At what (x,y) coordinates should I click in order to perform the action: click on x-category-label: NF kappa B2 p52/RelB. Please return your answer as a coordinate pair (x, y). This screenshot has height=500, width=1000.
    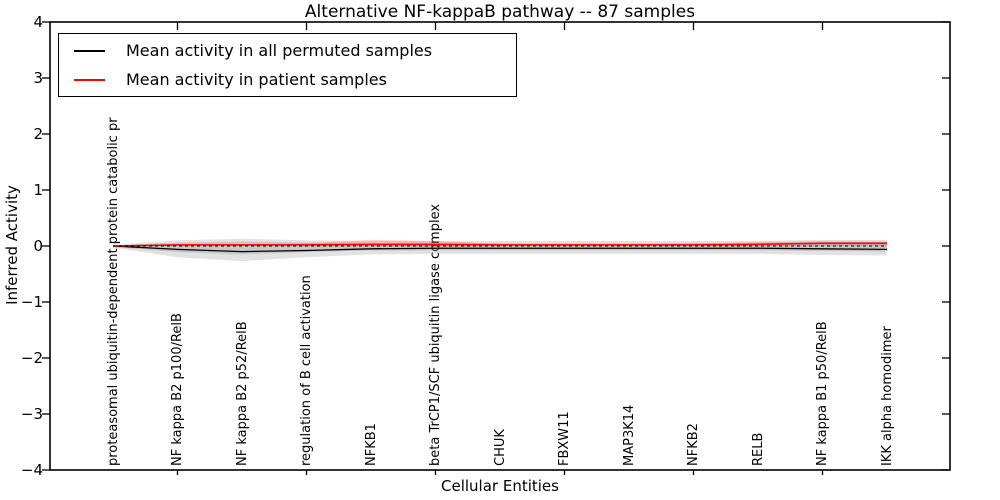
    Looking at the image, I should click on (242, 393).